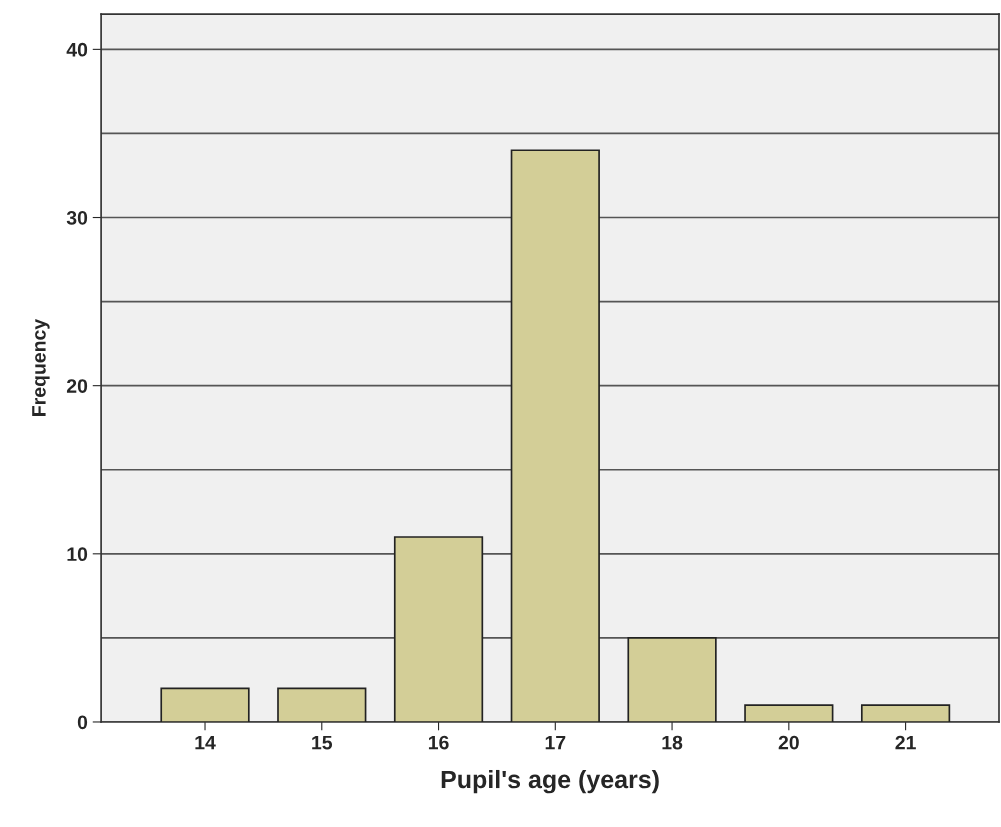 The width and height of the screenshot is (1001, 827). What do you see at coordinates (41, 367) in the screenshot?
I see `y-axis-title: Frequency` at bounding box center [41, 367].